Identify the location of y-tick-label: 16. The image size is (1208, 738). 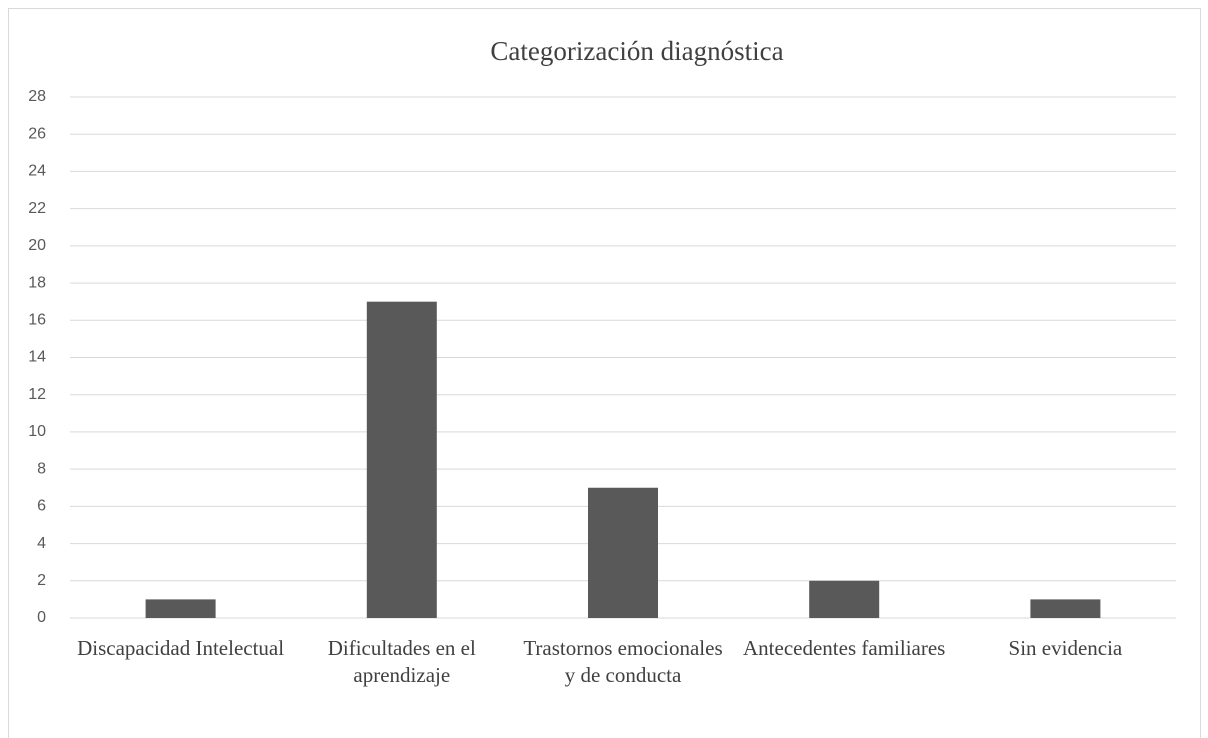
(37, 320).